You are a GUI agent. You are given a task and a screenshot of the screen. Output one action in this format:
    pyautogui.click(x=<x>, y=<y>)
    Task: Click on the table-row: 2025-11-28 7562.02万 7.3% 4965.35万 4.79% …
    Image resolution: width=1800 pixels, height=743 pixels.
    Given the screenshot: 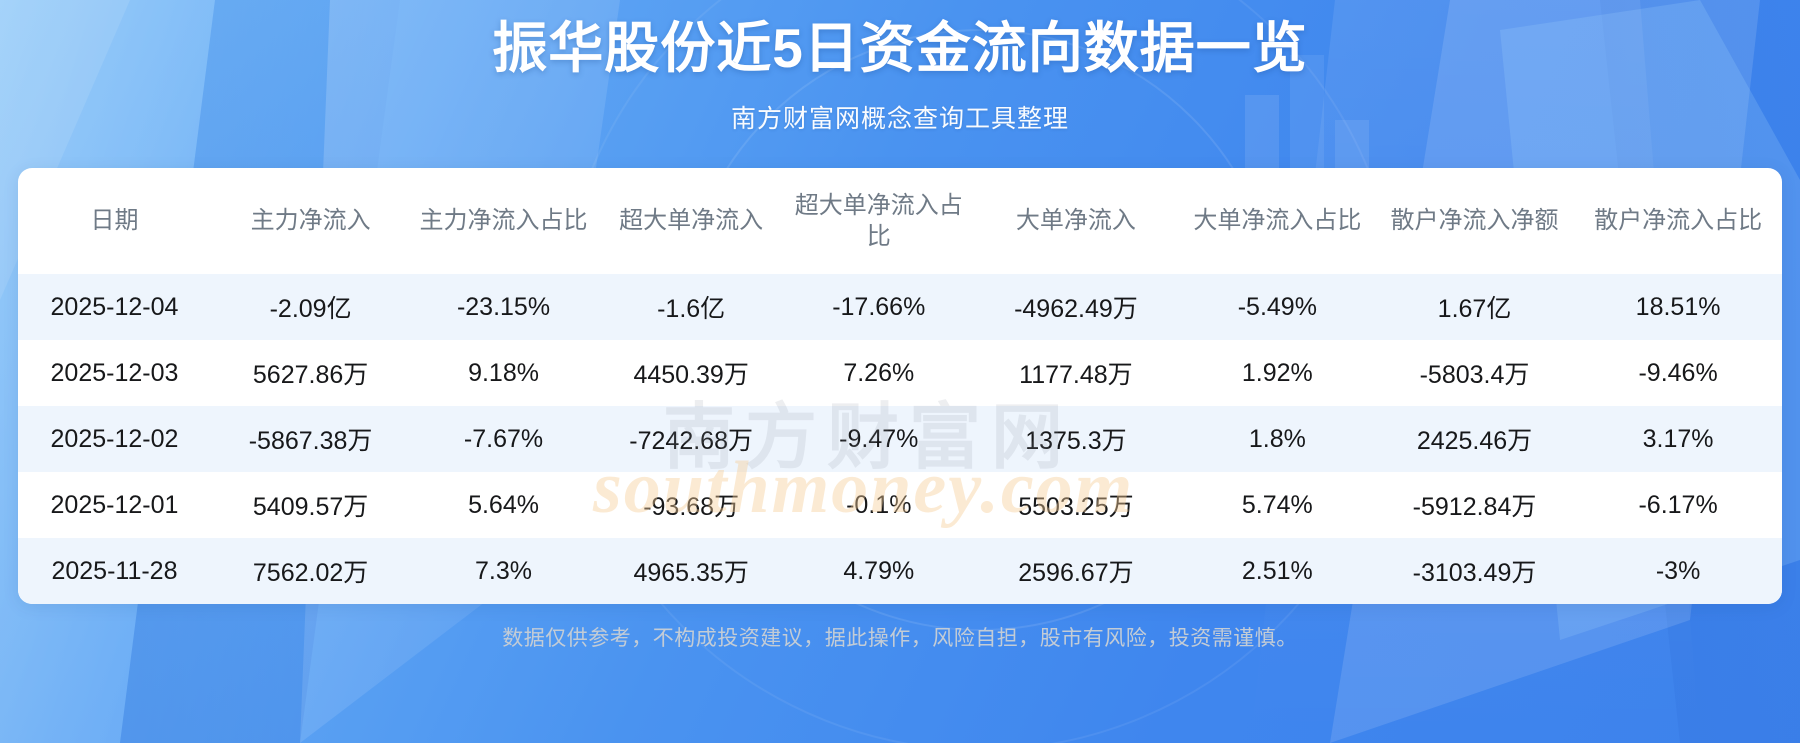 What is the action you would take?
    pyautogui.click(x=900, y=571)
    